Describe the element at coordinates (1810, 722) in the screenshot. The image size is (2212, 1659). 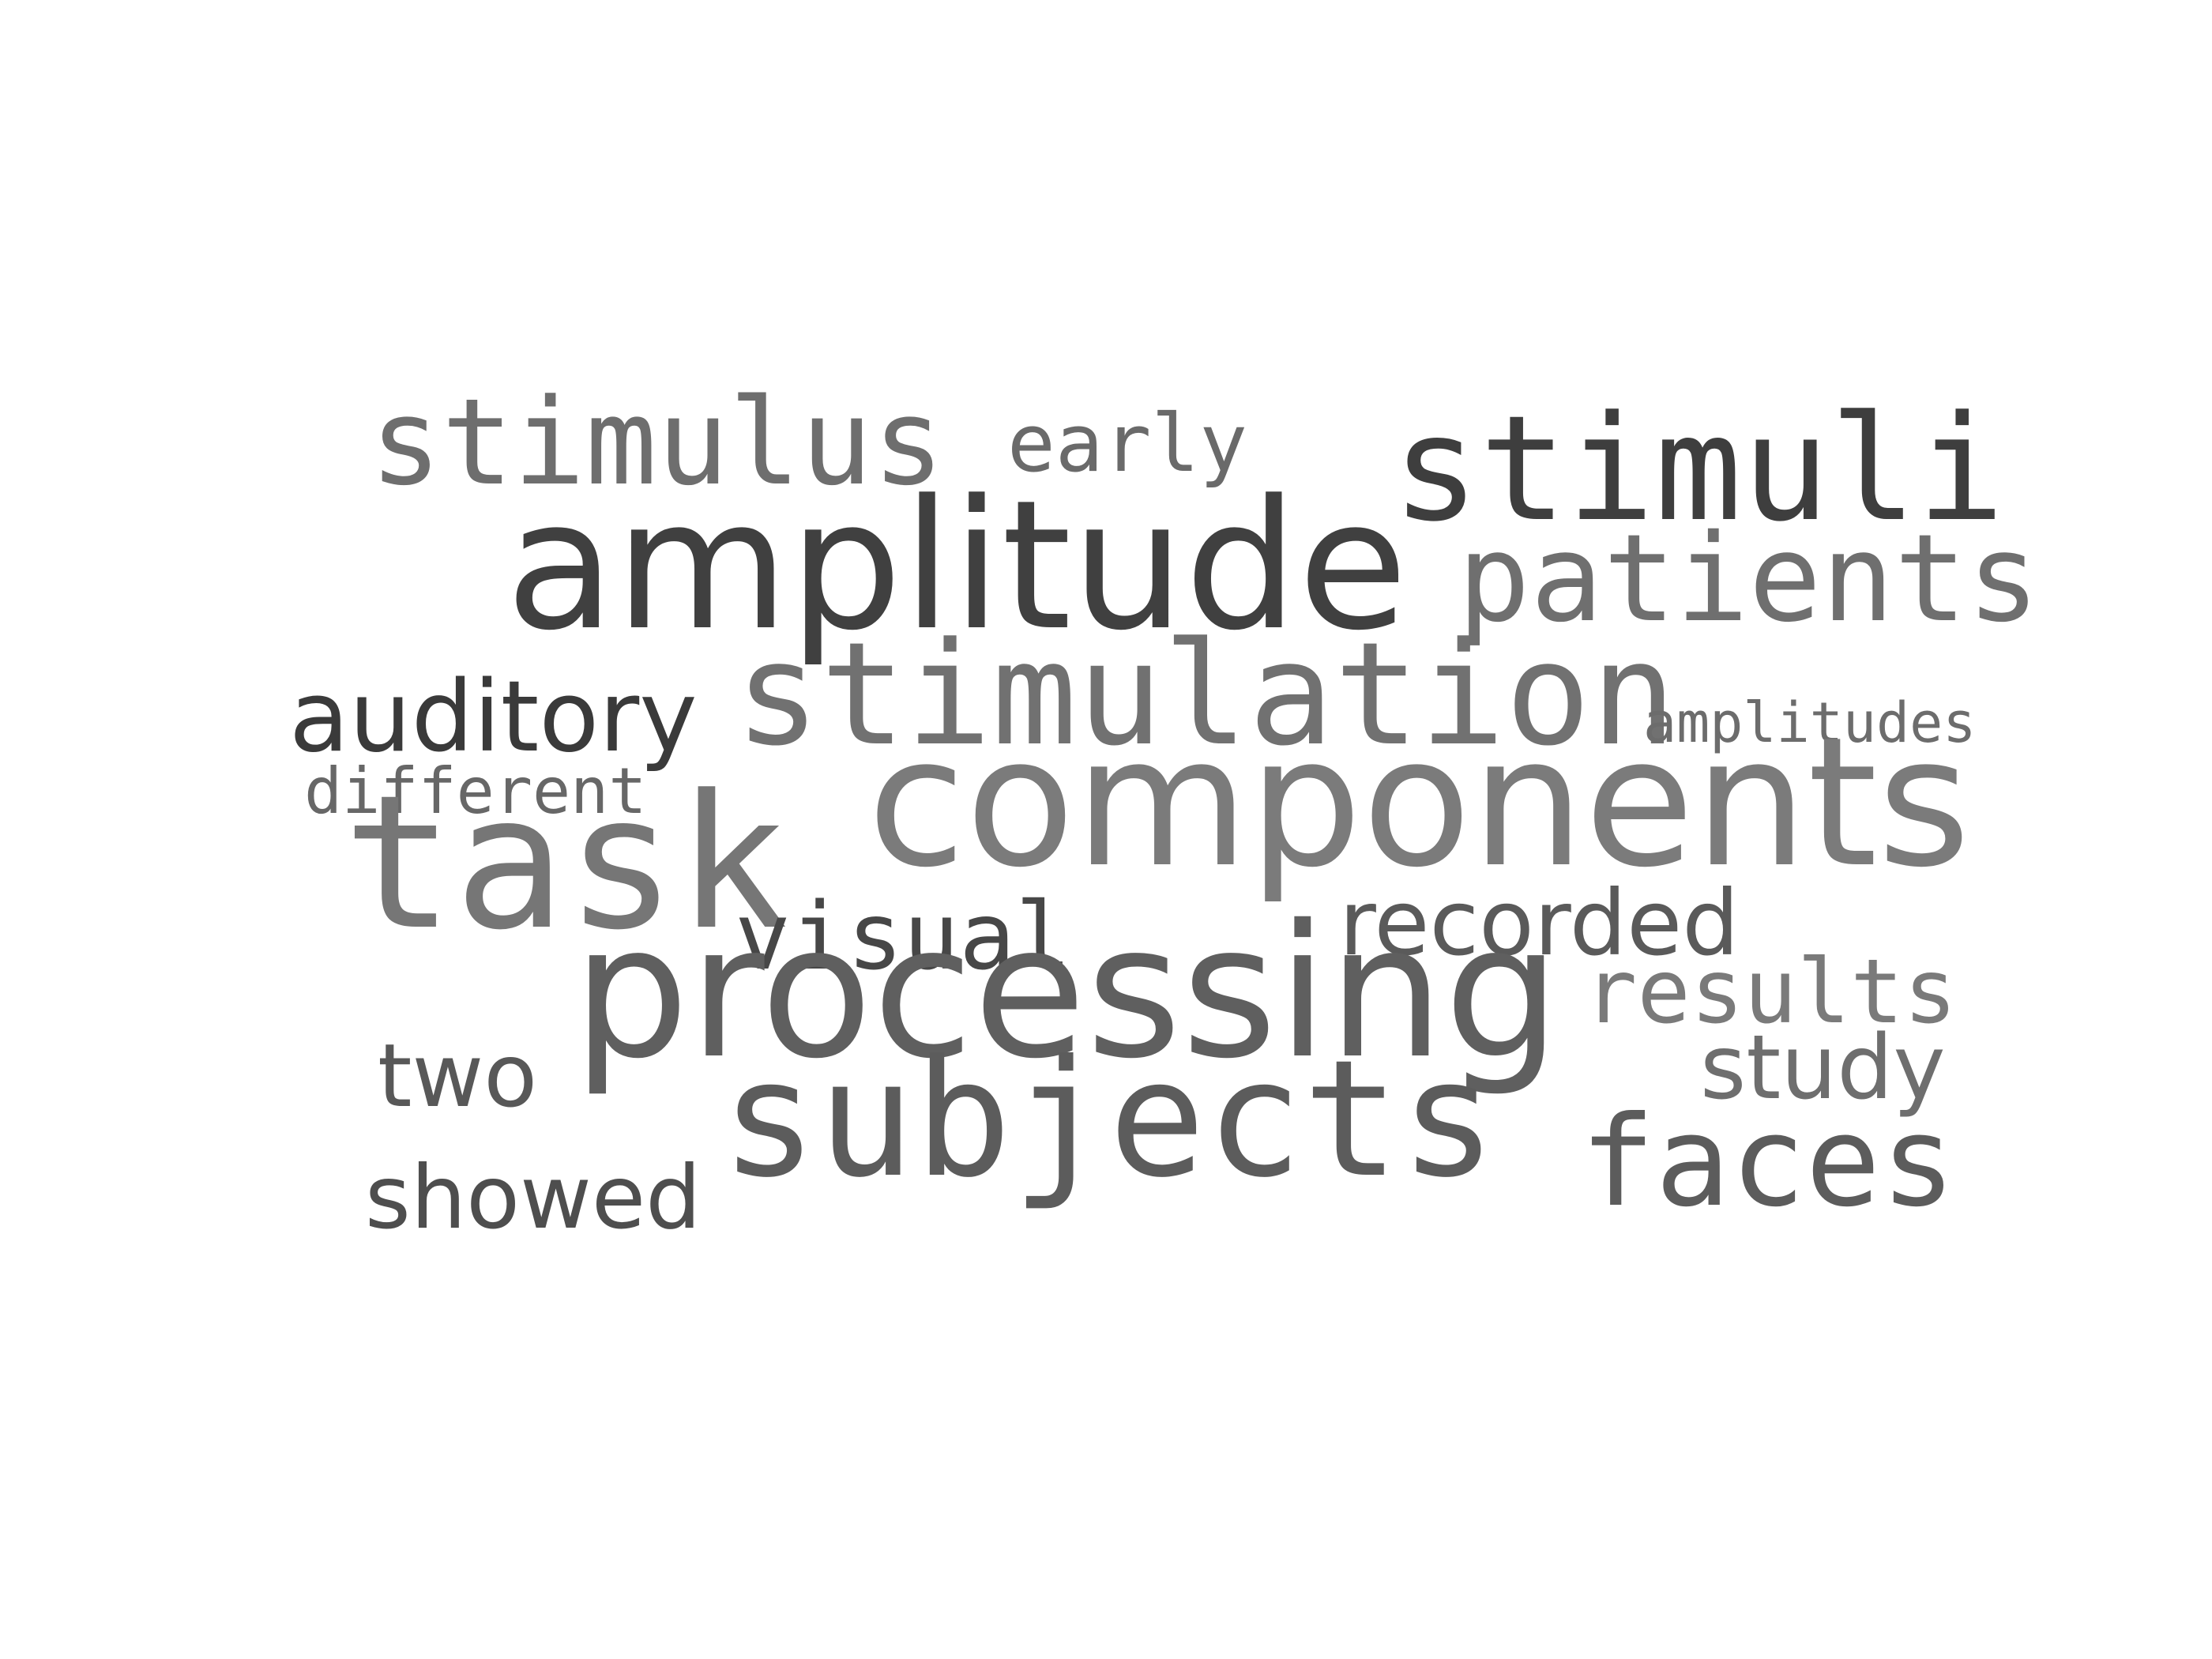
I see `word-amplitudes: amplitudes` at that location.